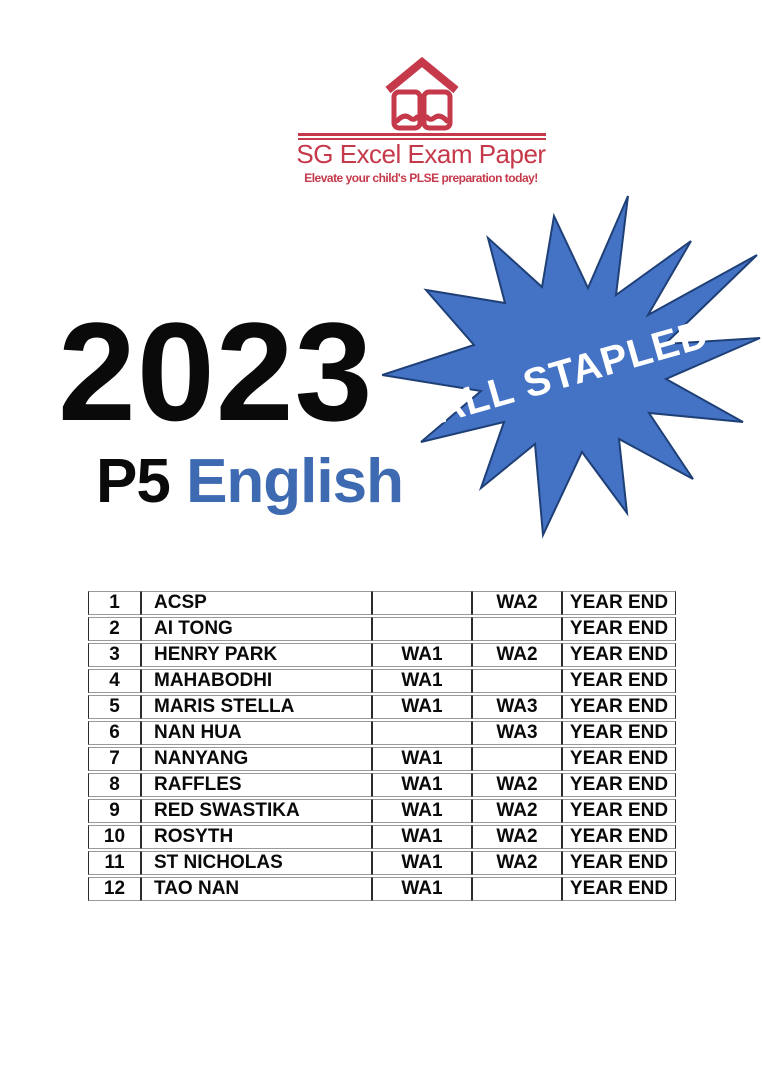 The height and width of the screenshot is (1080, 763). Describe the element at coordinates (256, 629) in the screenshot. I see `school-name-cell: AI TONG` at that location.